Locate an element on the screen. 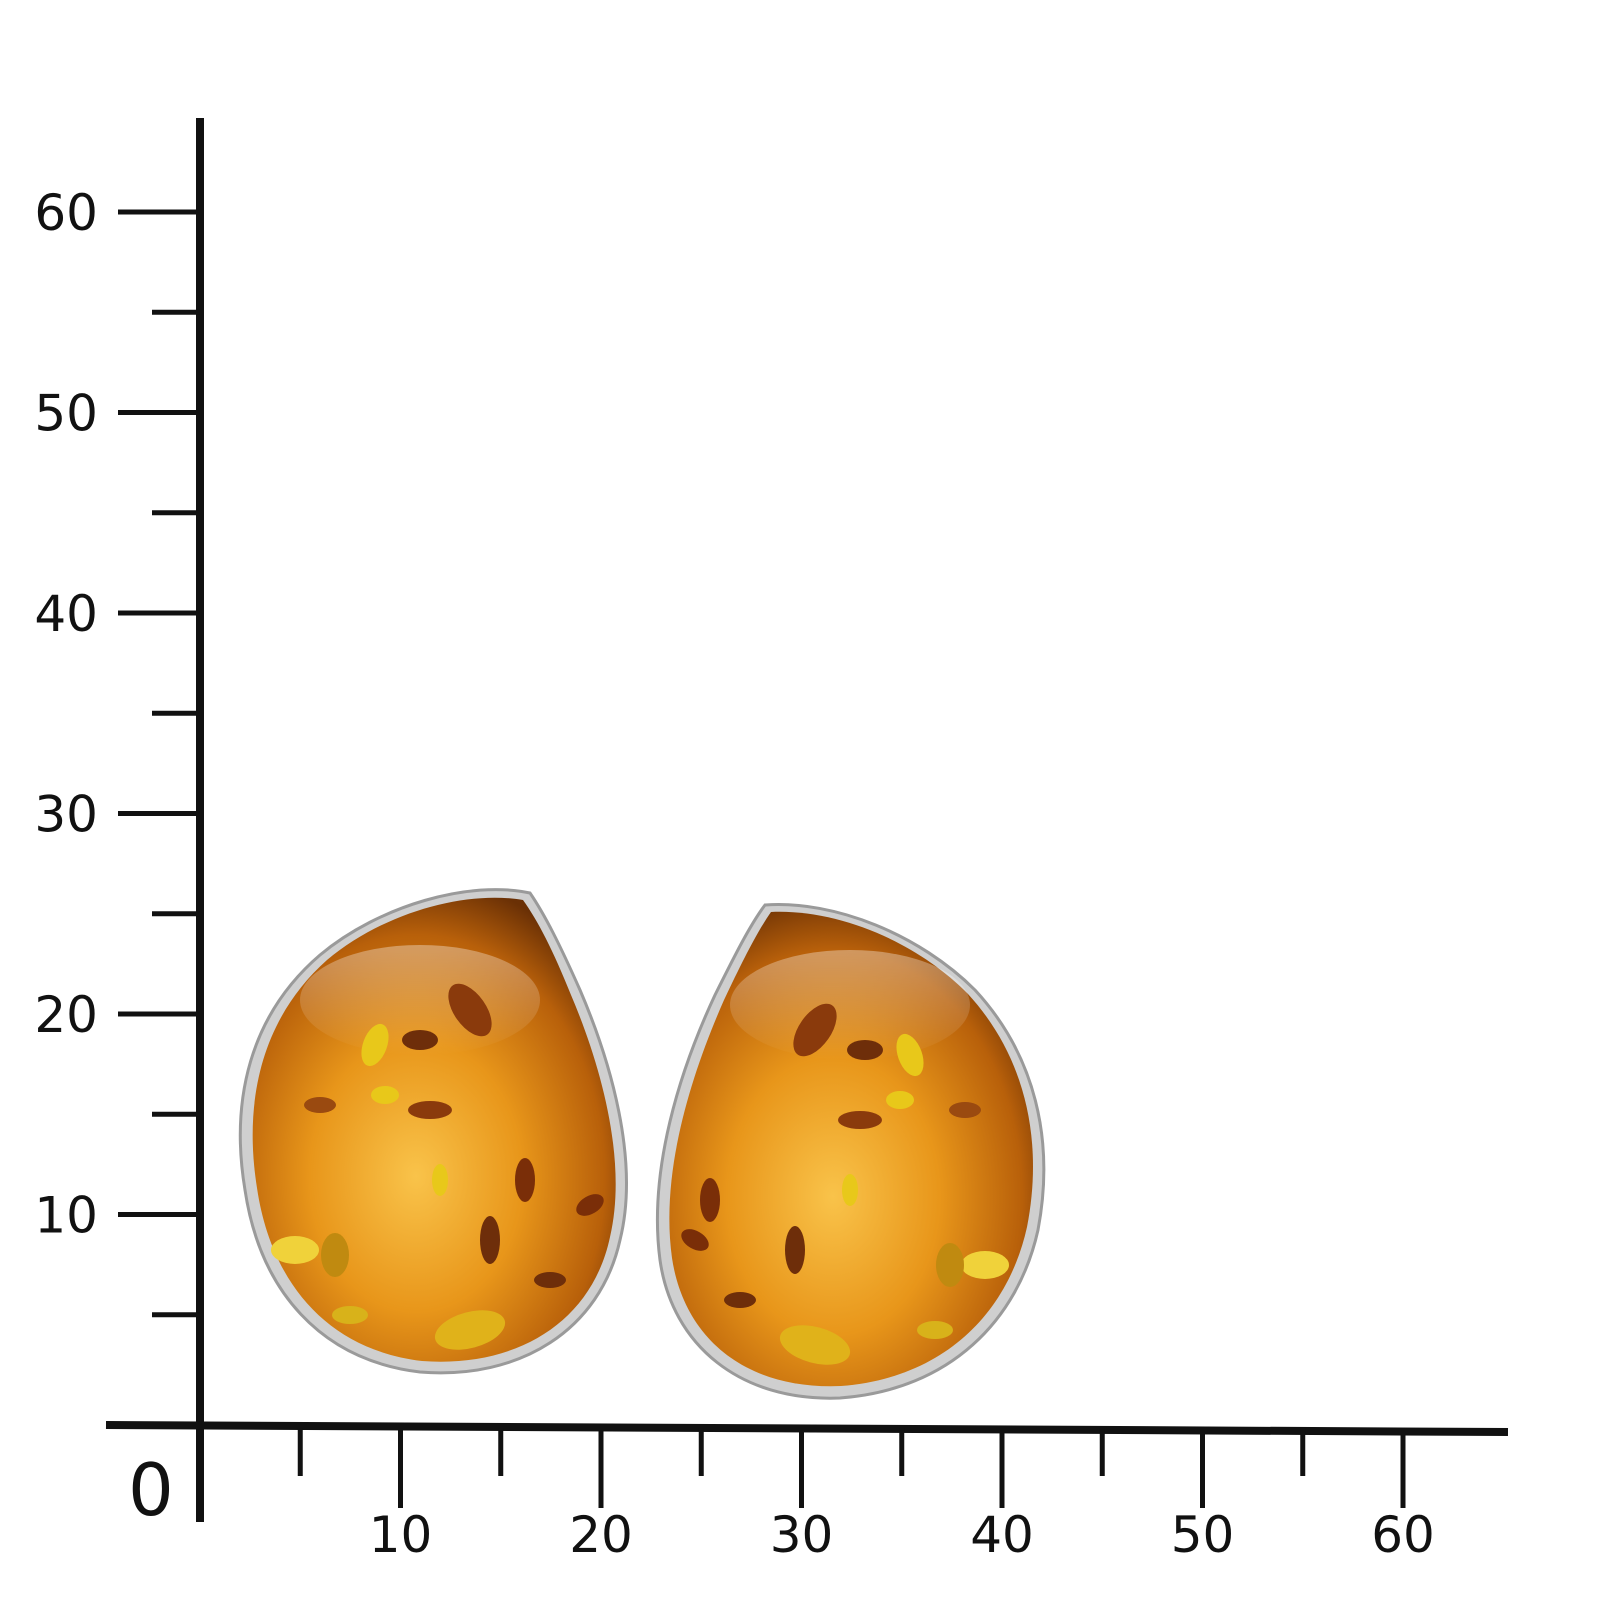 The height and width of the screenshot is (1600, 1600). y-tick-label: 60 is located at coordinates (66, 213).